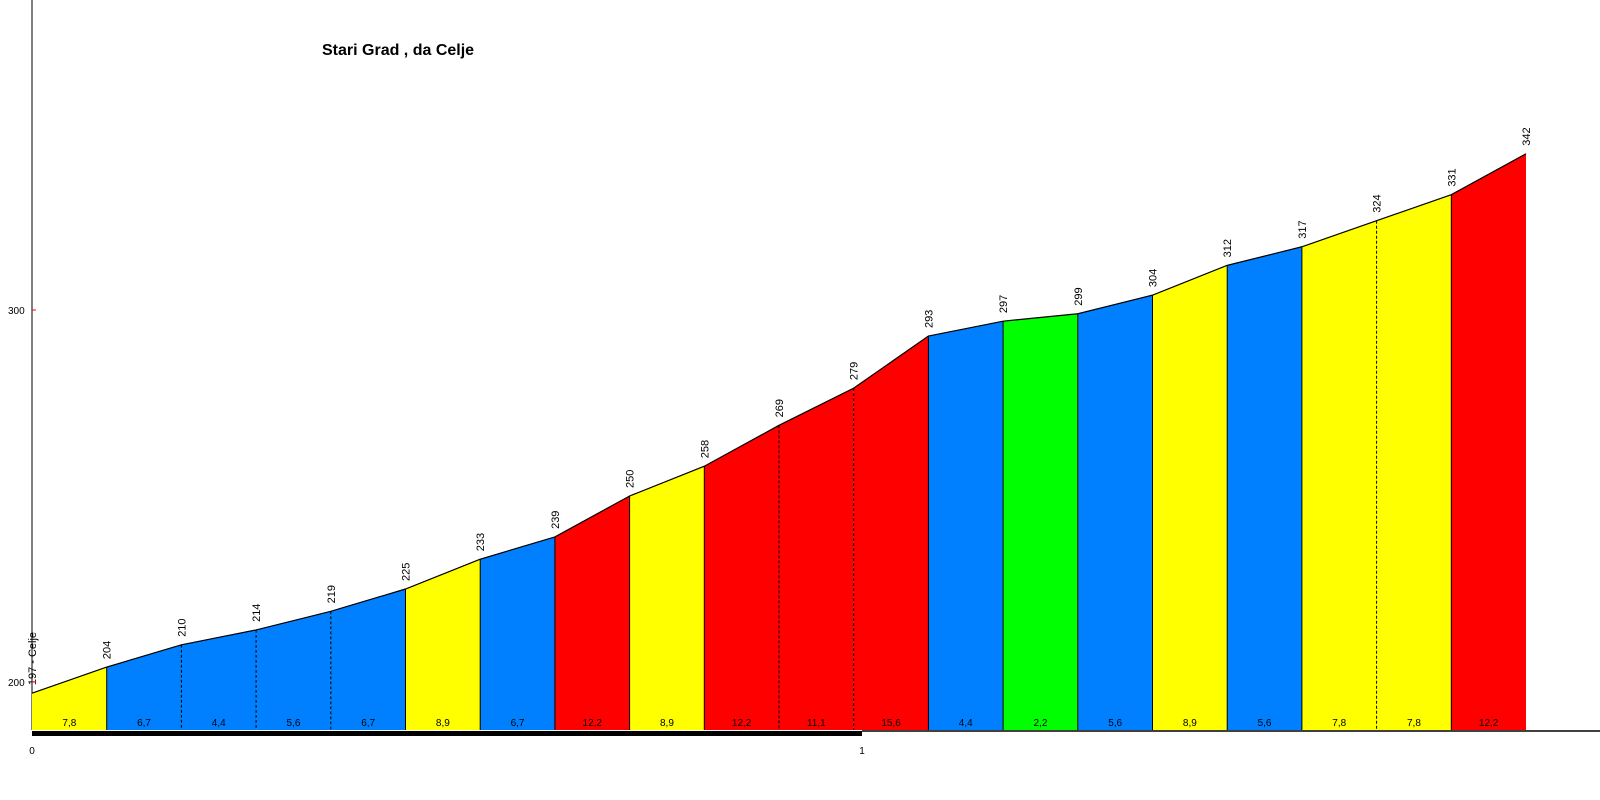 This screenshot has height=800, width=1600. Describe the element at coordinates (855, 371) in the screenshot. I see `altitude-label: 279` at that location.